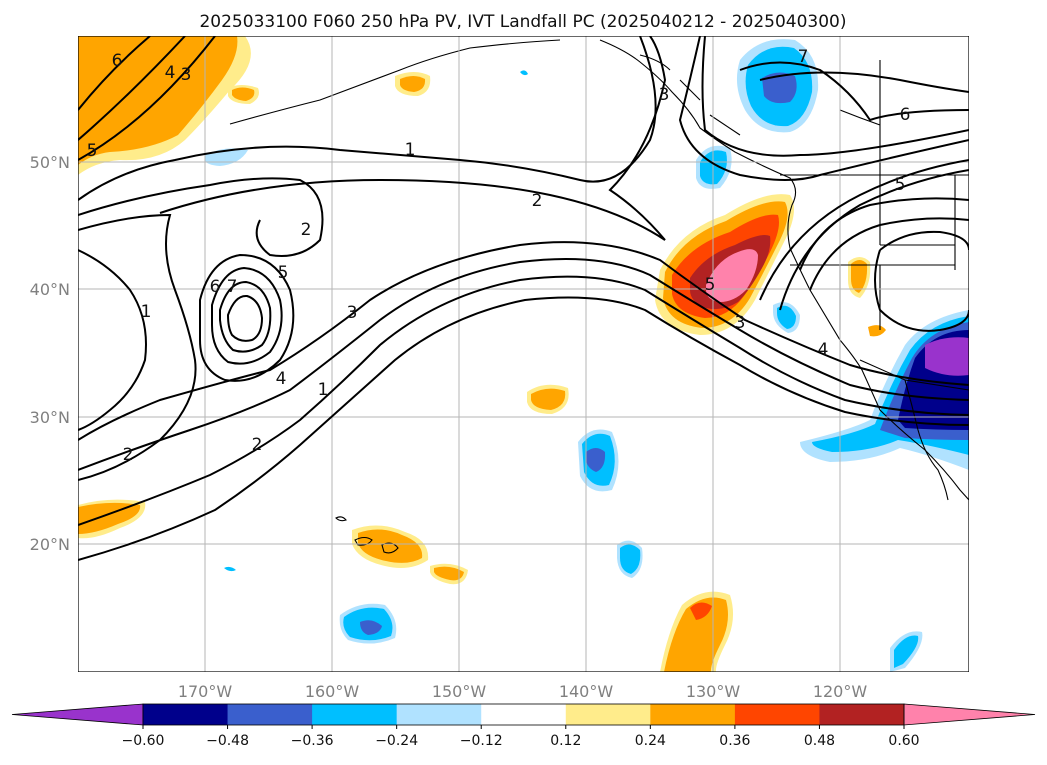 The height and width of the screenshot is (765, 1047). I want to click on coast-hawaii, so click(367, 535).